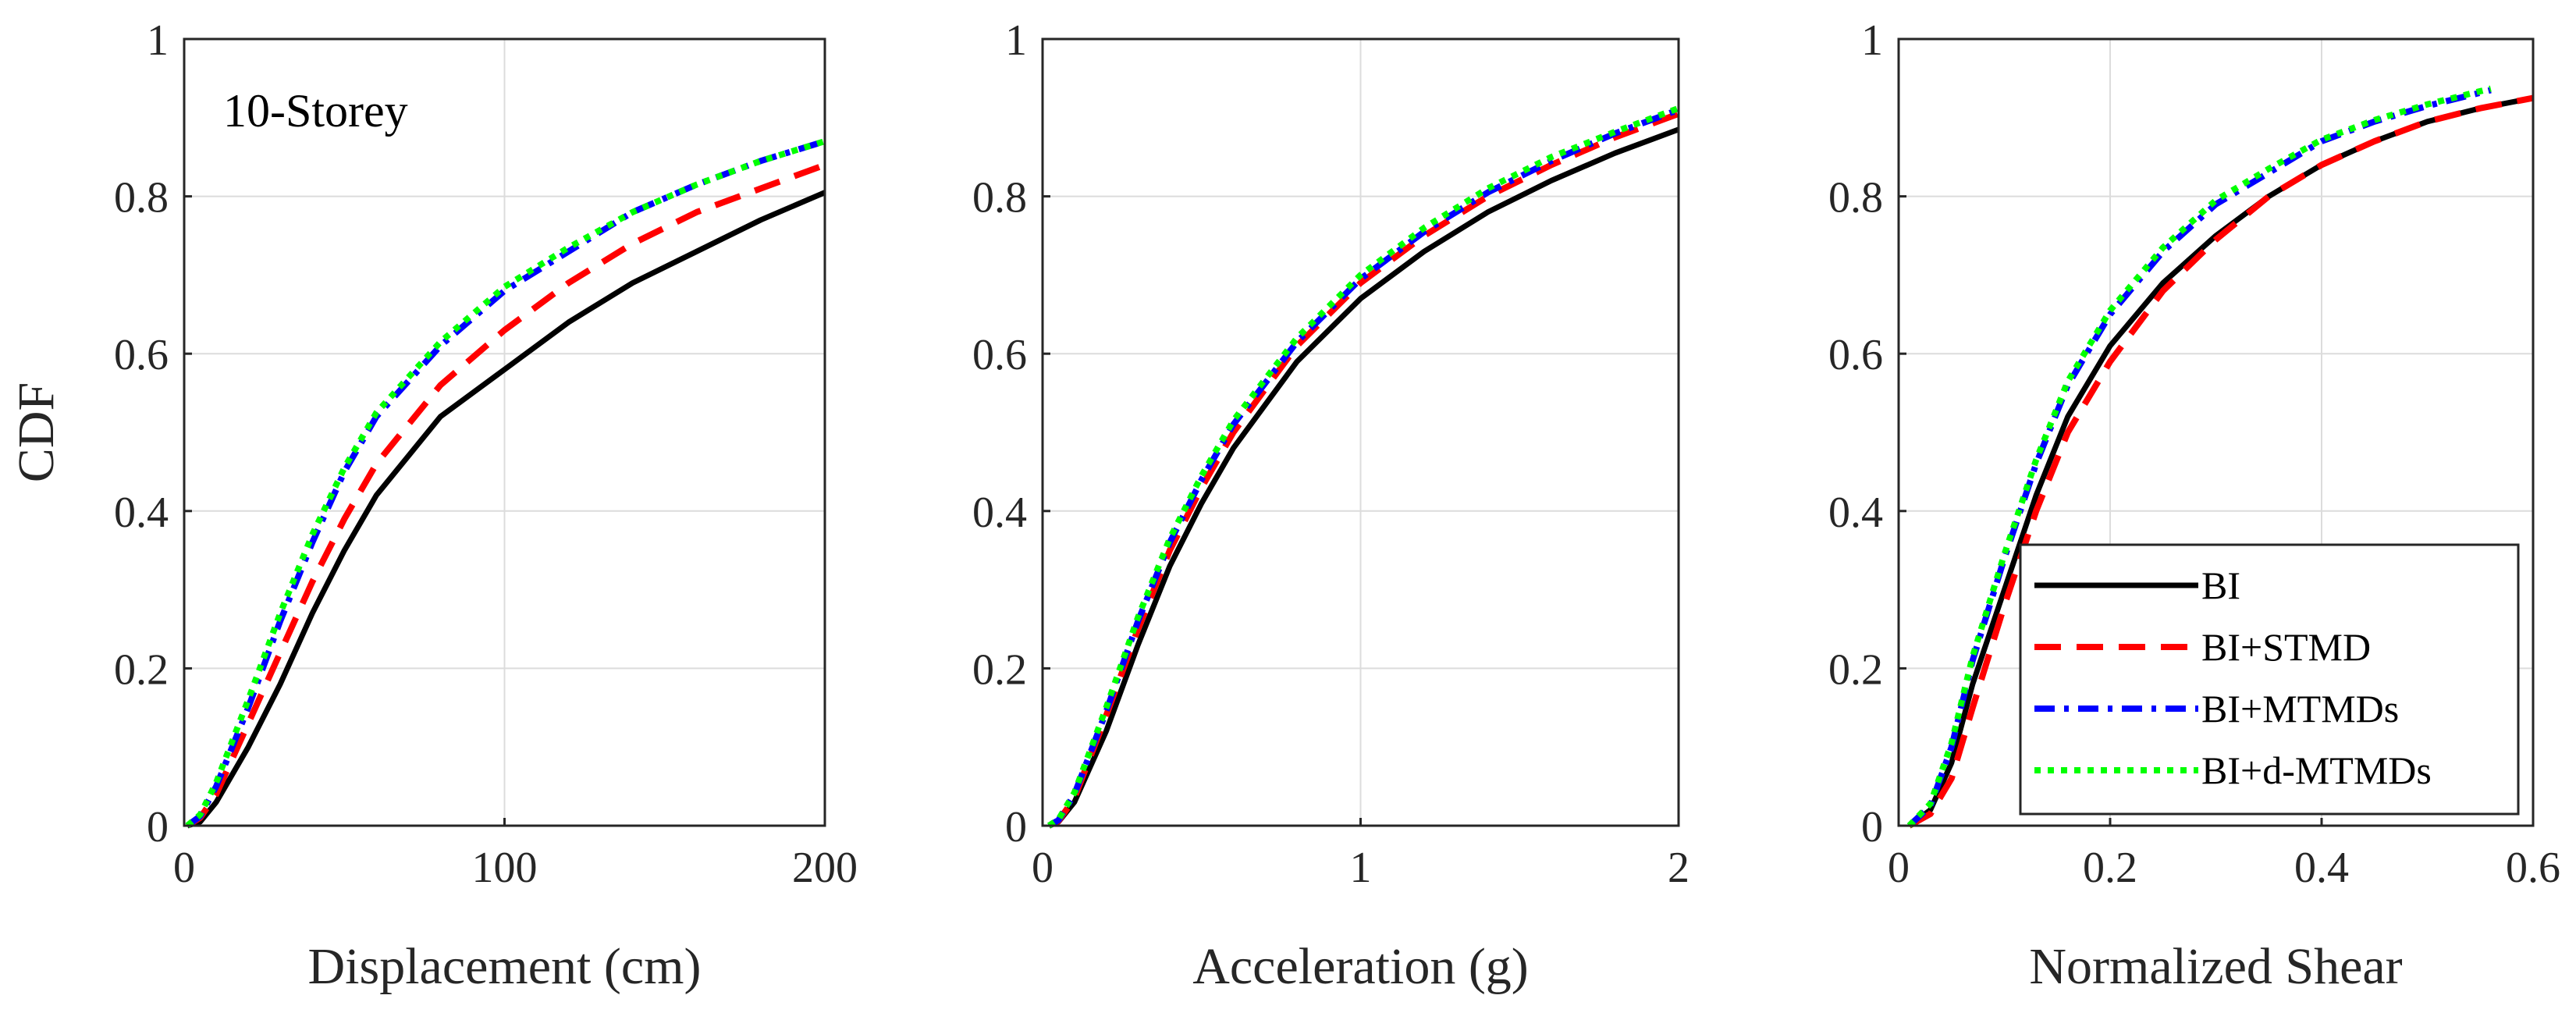 The height and width of the screenshot is (1013, 2576). Describe the element at coordinates (1679, 868) in the screenshot. I see `x-tick-label: 2` at that location.